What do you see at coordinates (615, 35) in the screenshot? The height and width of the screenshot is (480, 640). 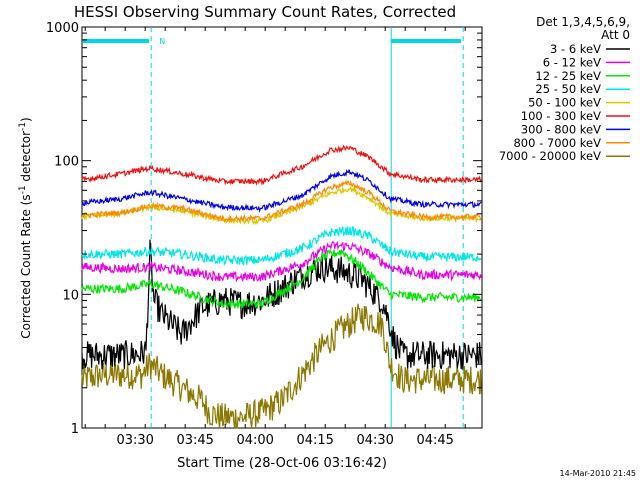 I see `legend-header-line2: Att 0` at bounding box center [615, 35].